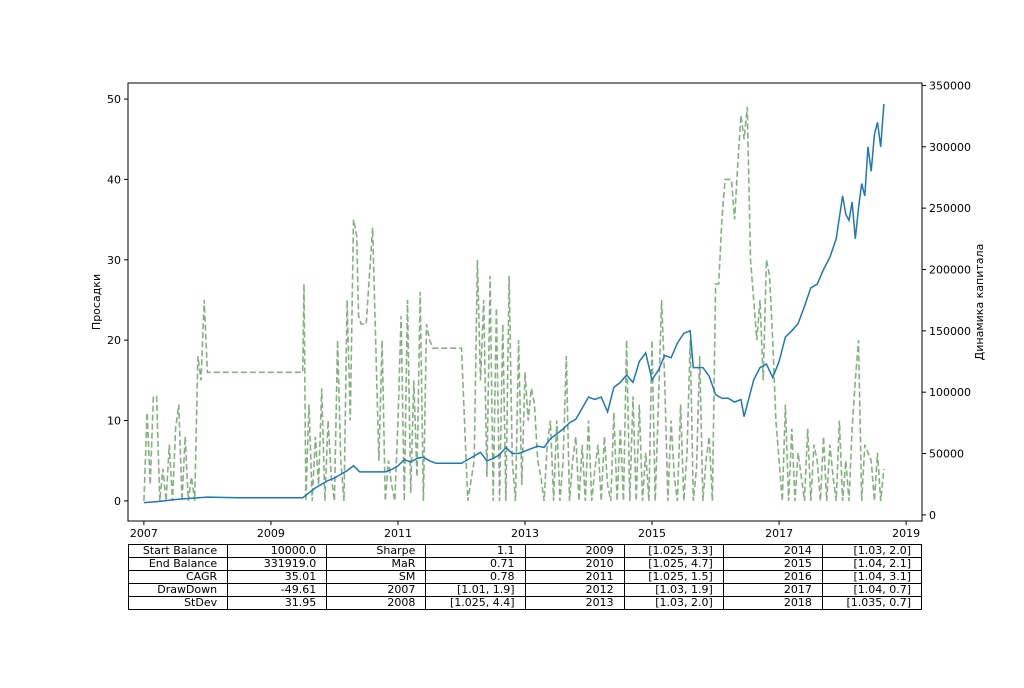 This screenshot has height=688, width=1024. What do you see at coordinates (772, 551) in the screenshot?
I see `stats-key-cell: 2014` at bounding box center [772, 551].